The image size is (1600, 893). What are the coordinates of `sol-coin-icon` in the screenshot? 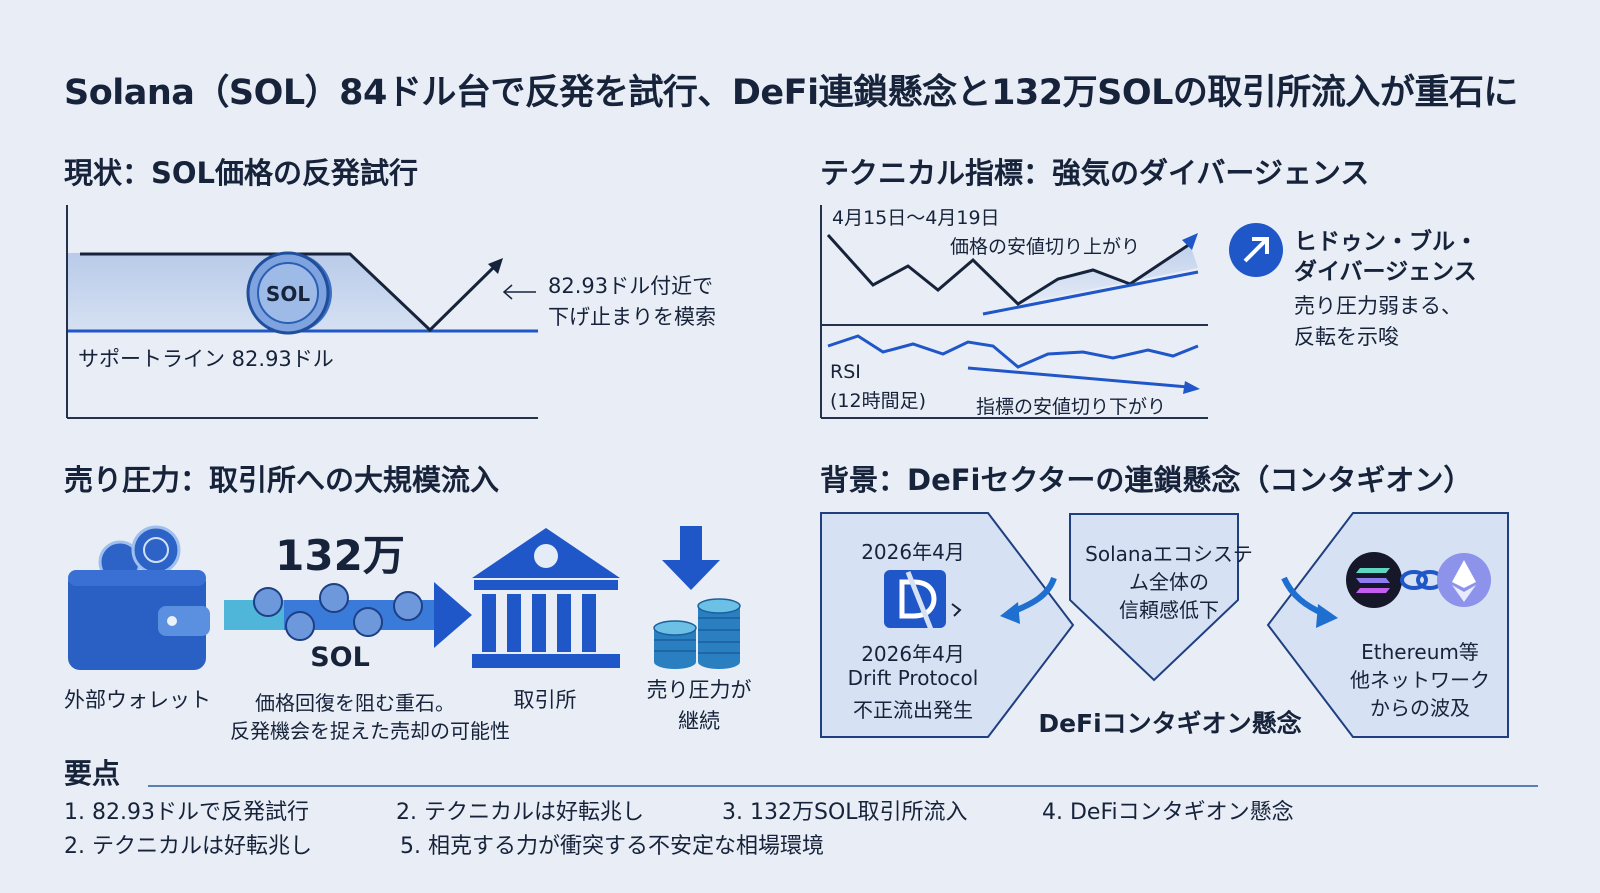 It's located at (289, 293).